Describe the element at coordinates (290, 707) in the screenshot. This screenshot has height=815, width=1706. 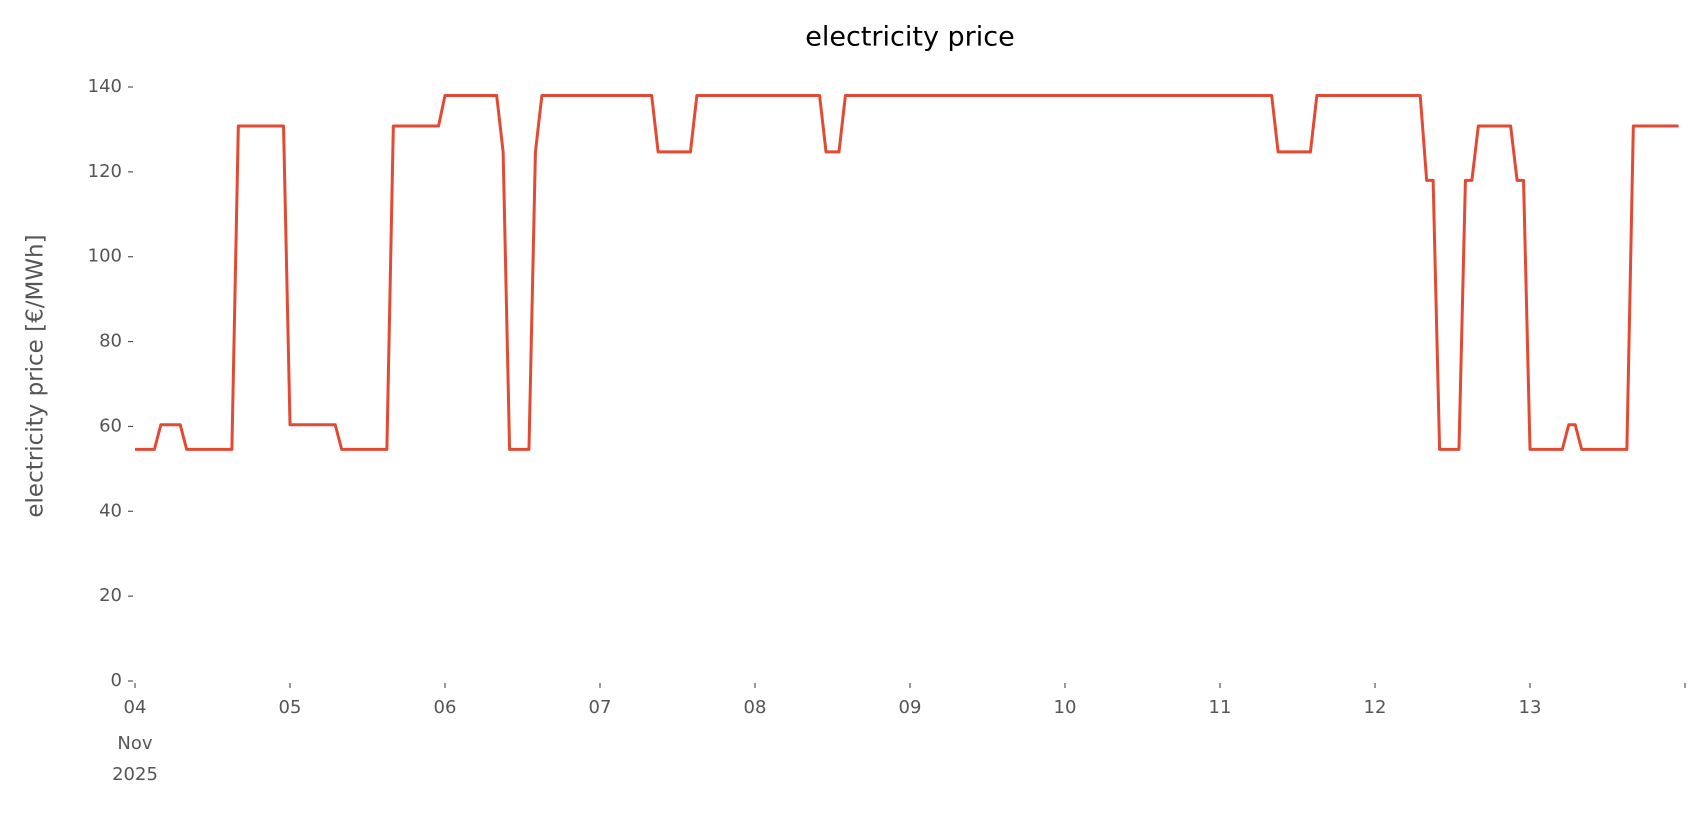
I see `x-tick-label: 05` at that location.